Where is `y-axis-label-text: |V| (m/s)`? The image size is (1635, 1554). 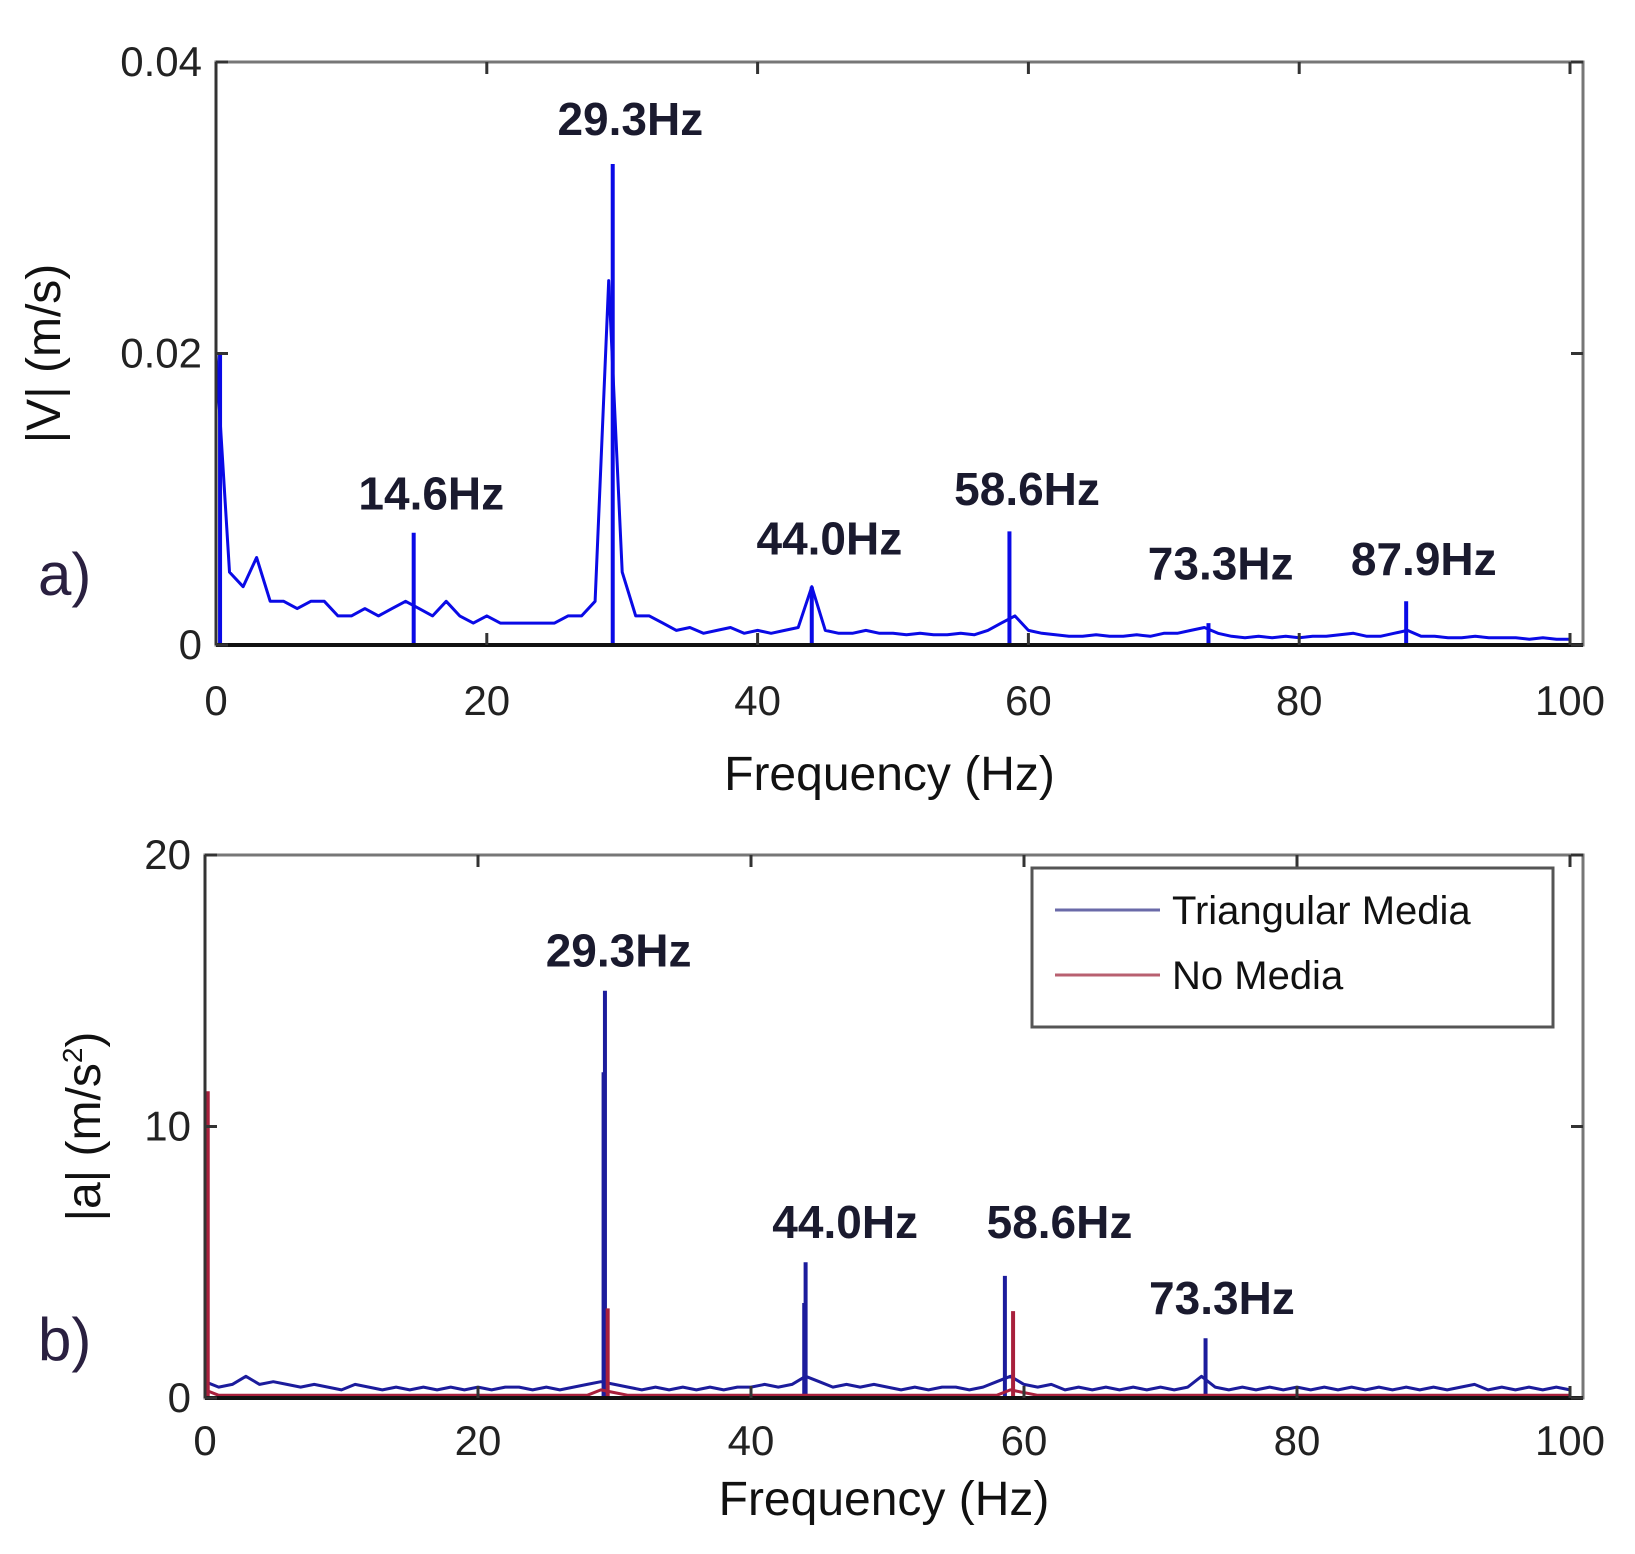
y-axis-label-text: |V| (m/s) is located at coordinates (44, 354).